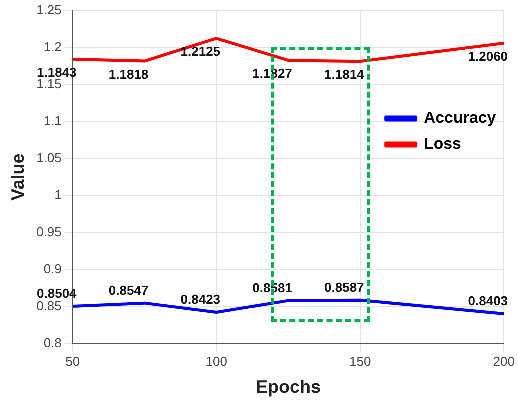 The image size is (518, 407). Describe the element at coordinates (200, 52) in the screenshot. I see `data-label: 1.2125` at that location.